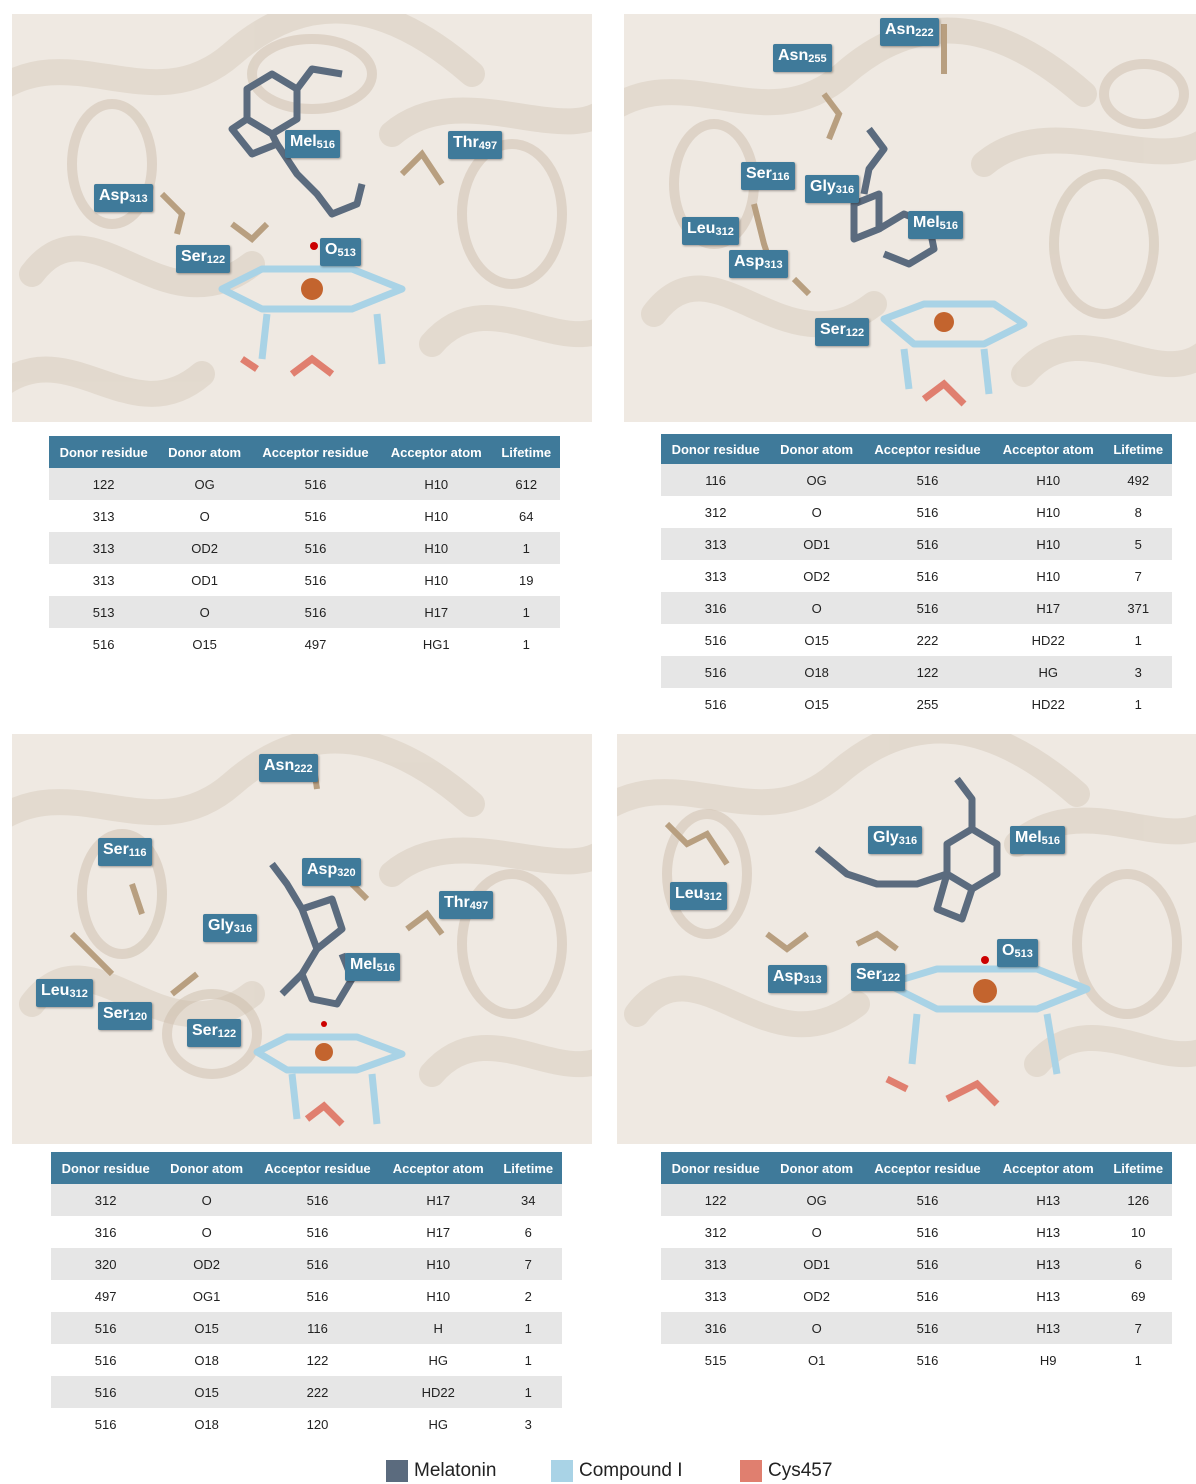 The image size is (1196, 1484). I want to click on panel-d-molecule-render, so click(906, 920).